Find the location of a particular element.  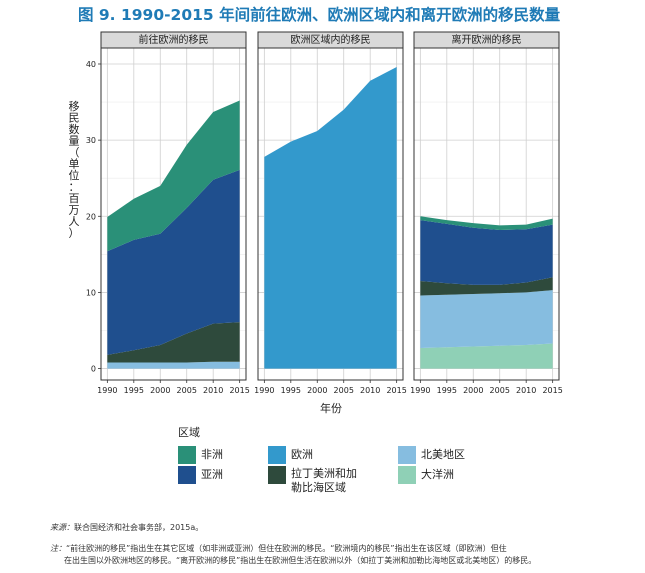

x-tick-label-2-1990: 1990 is located at coordinates (420, 390).